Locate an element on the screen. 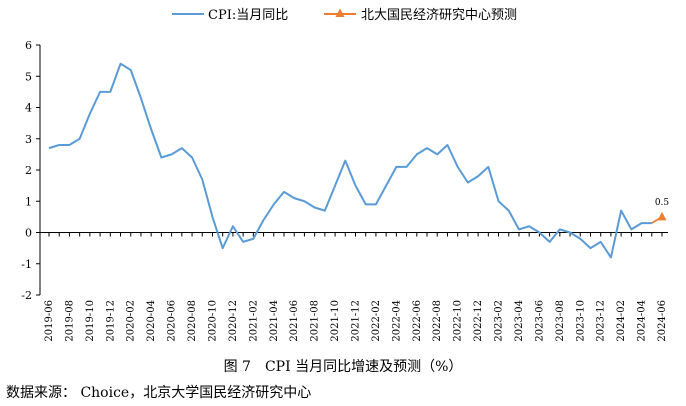 The image size is (686, 406). x-tick-label: 2024-02 is located at coordinates (621, 321).